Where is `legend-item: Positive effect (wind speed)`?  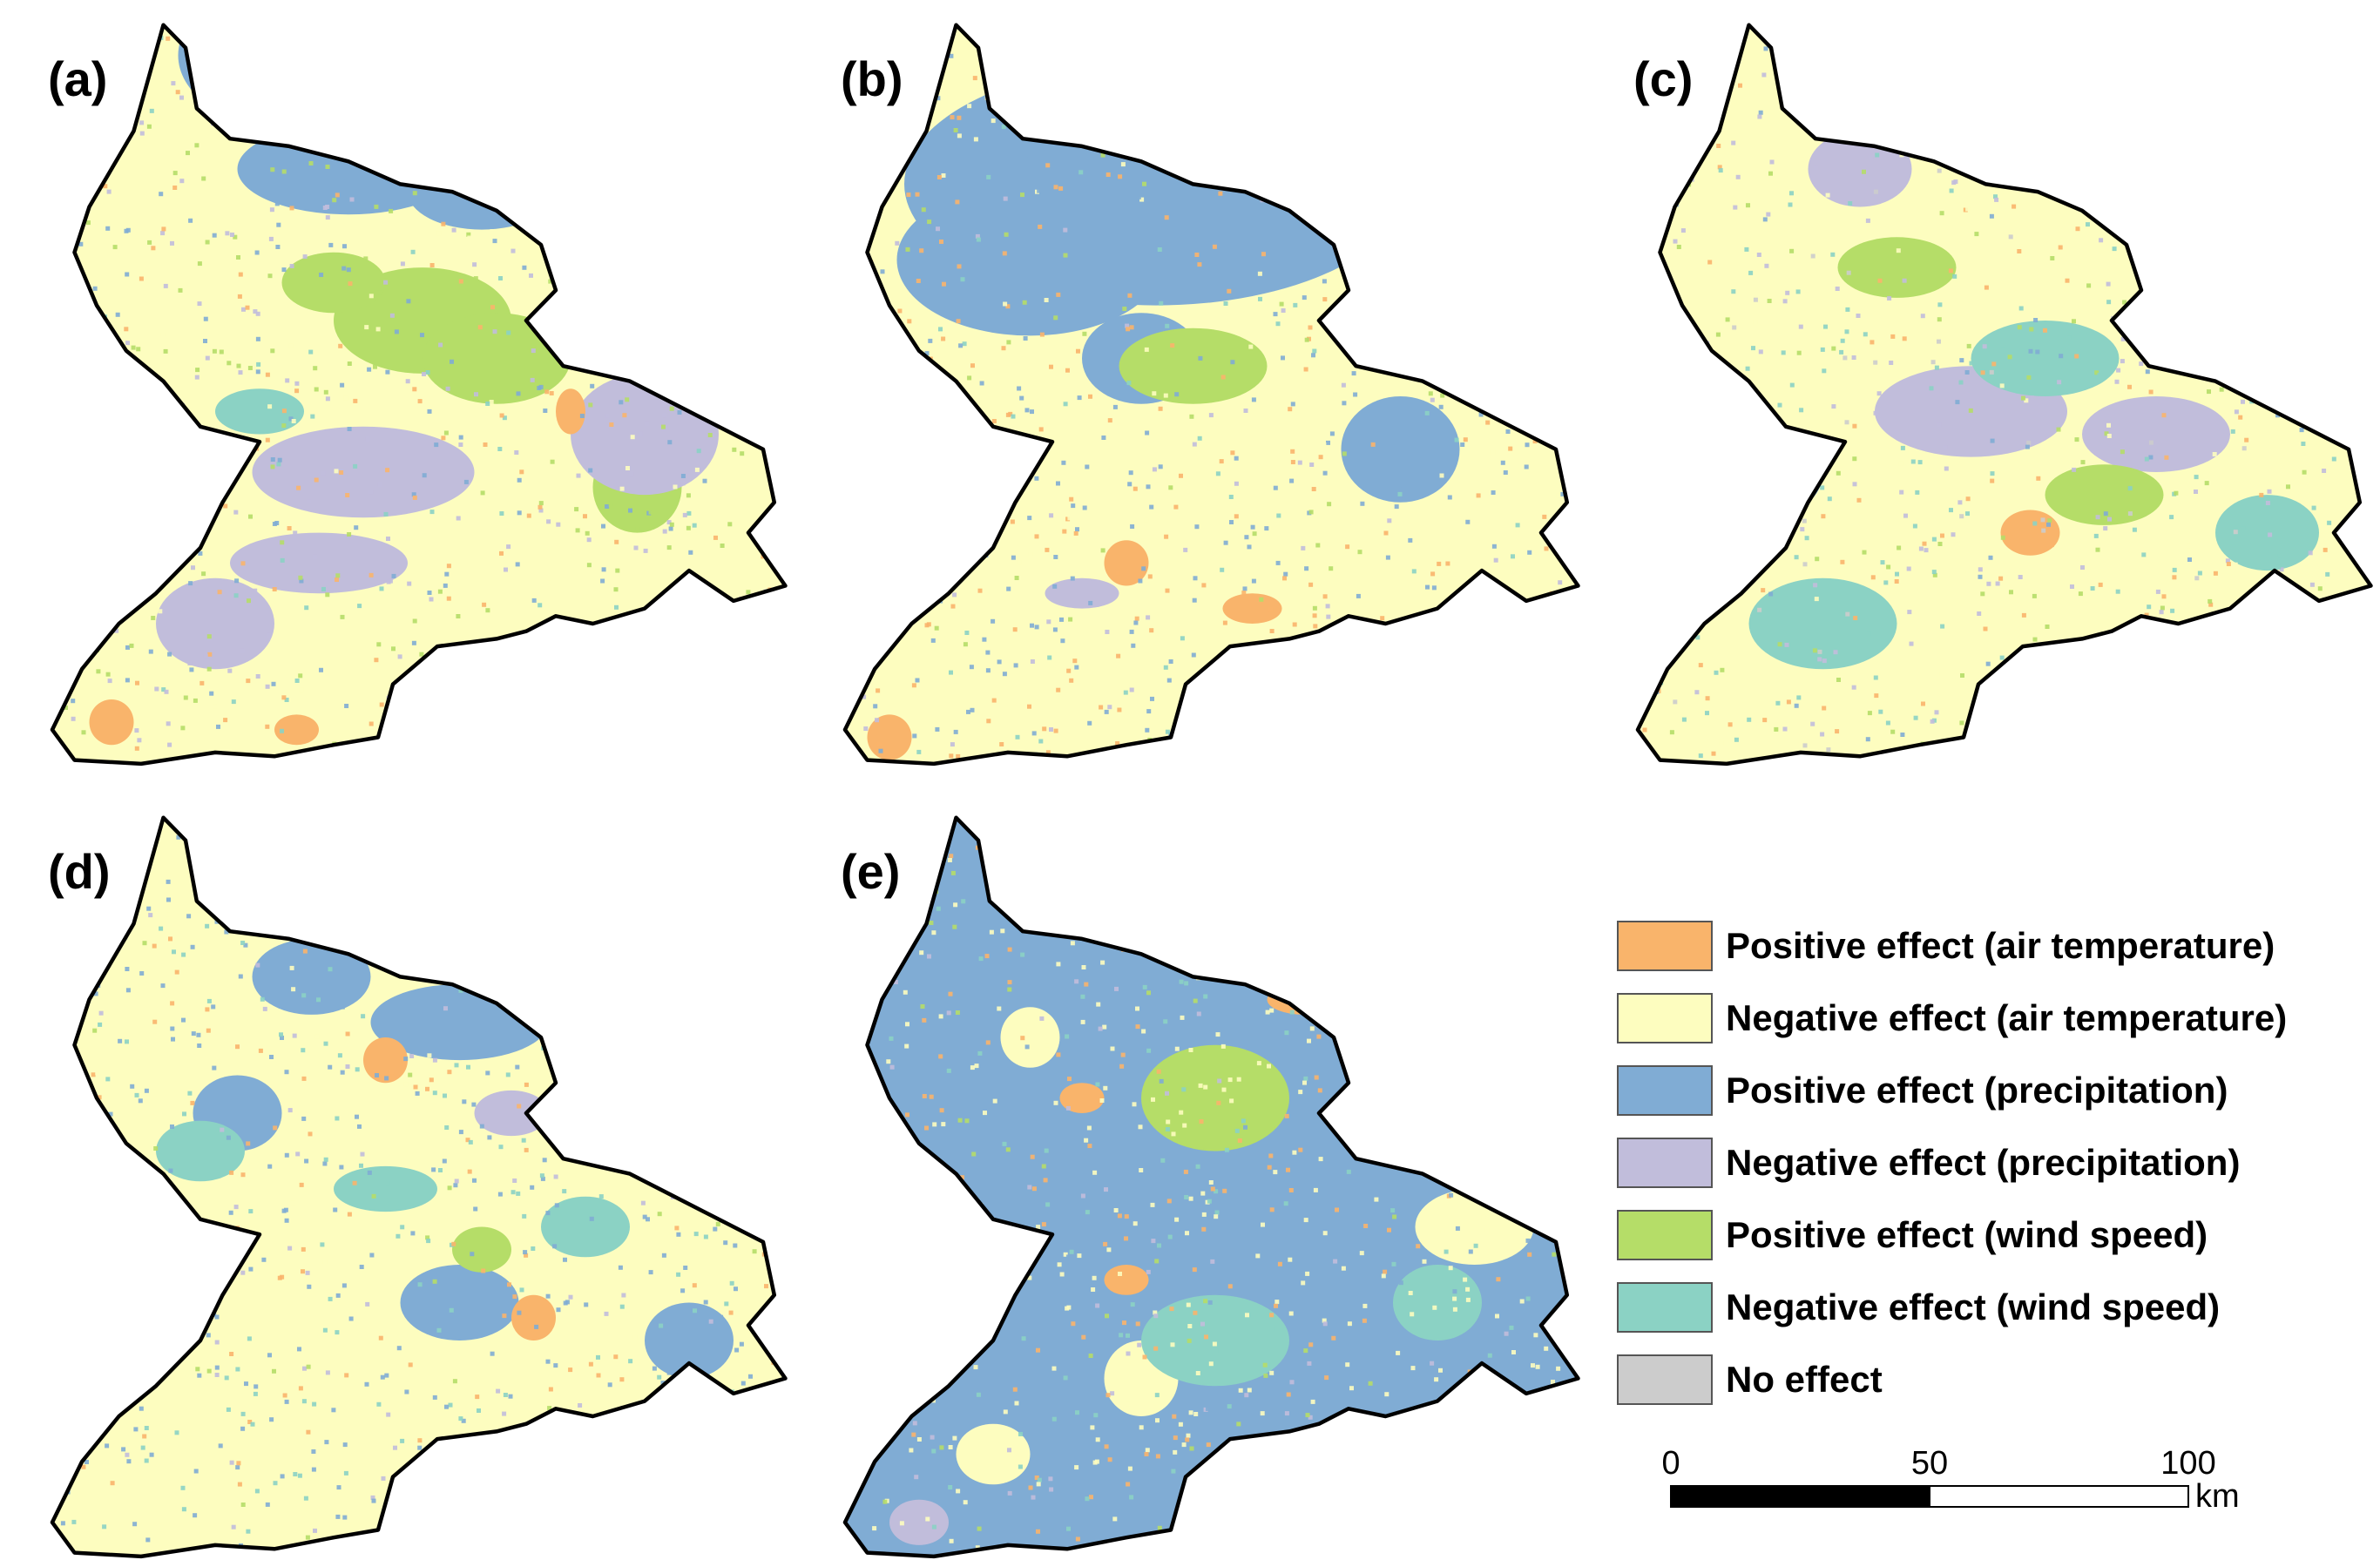
legend-item: Positive effect (wind speed) is located at coordinates (1912, 1235).